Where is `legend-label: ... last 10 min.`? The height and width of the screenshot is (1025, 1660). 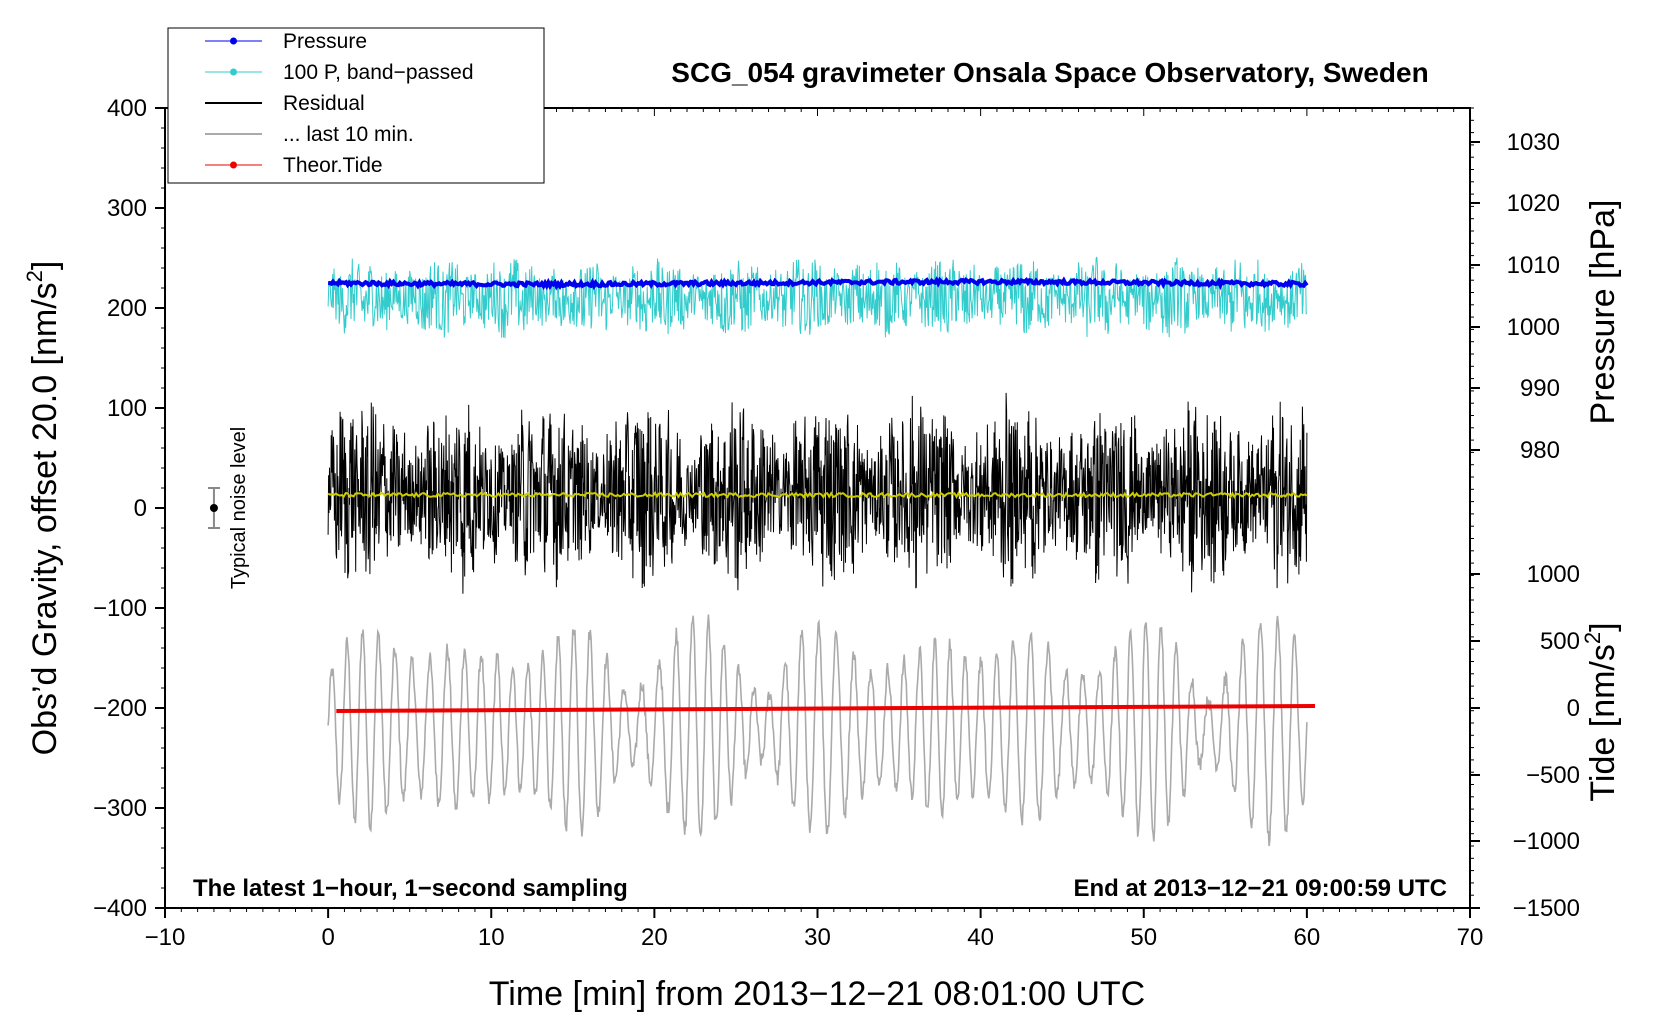
legend-label: ... last 10 min. is located at coordinates (348, 134).